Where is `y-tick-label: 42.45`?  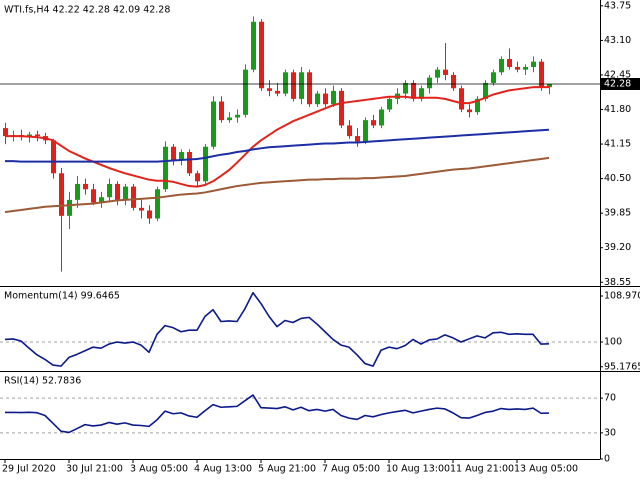 y-tick-label: 42.45 is located at coordinates (617, 74).